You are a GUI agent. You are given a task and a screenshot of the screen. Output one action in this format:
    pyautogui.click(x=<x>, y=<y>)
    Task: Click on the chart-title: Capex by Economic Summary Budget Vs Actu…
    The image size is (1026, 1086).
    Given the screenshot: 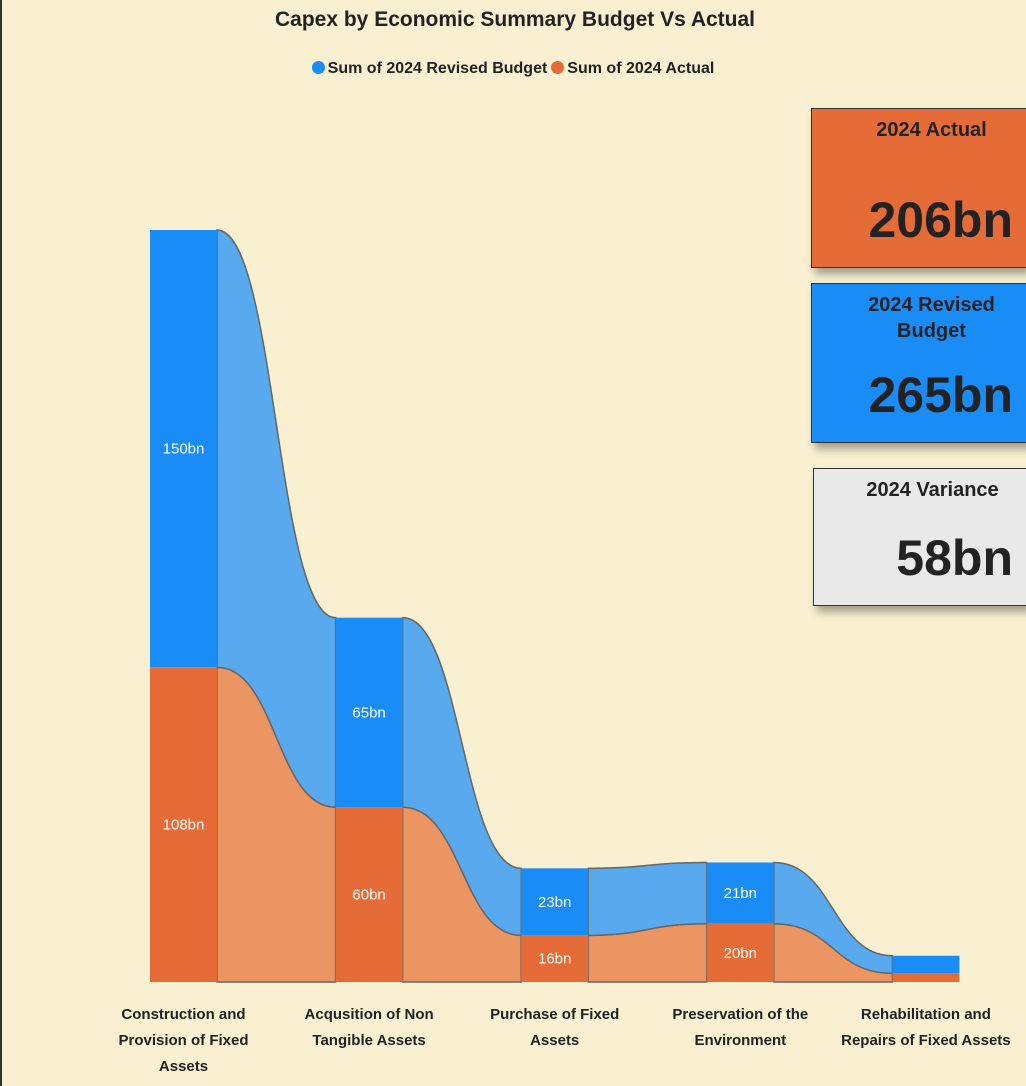 What is the action you would take?
    pyautogui.click(x=515, y=19)
    